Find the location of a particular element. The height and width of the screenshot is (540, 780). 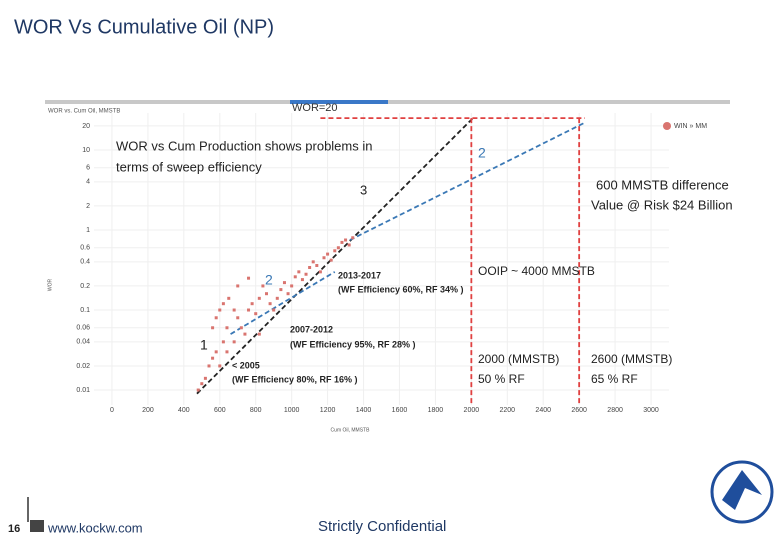

legend-label: WIN » MM is located at coordinates (690, 126).